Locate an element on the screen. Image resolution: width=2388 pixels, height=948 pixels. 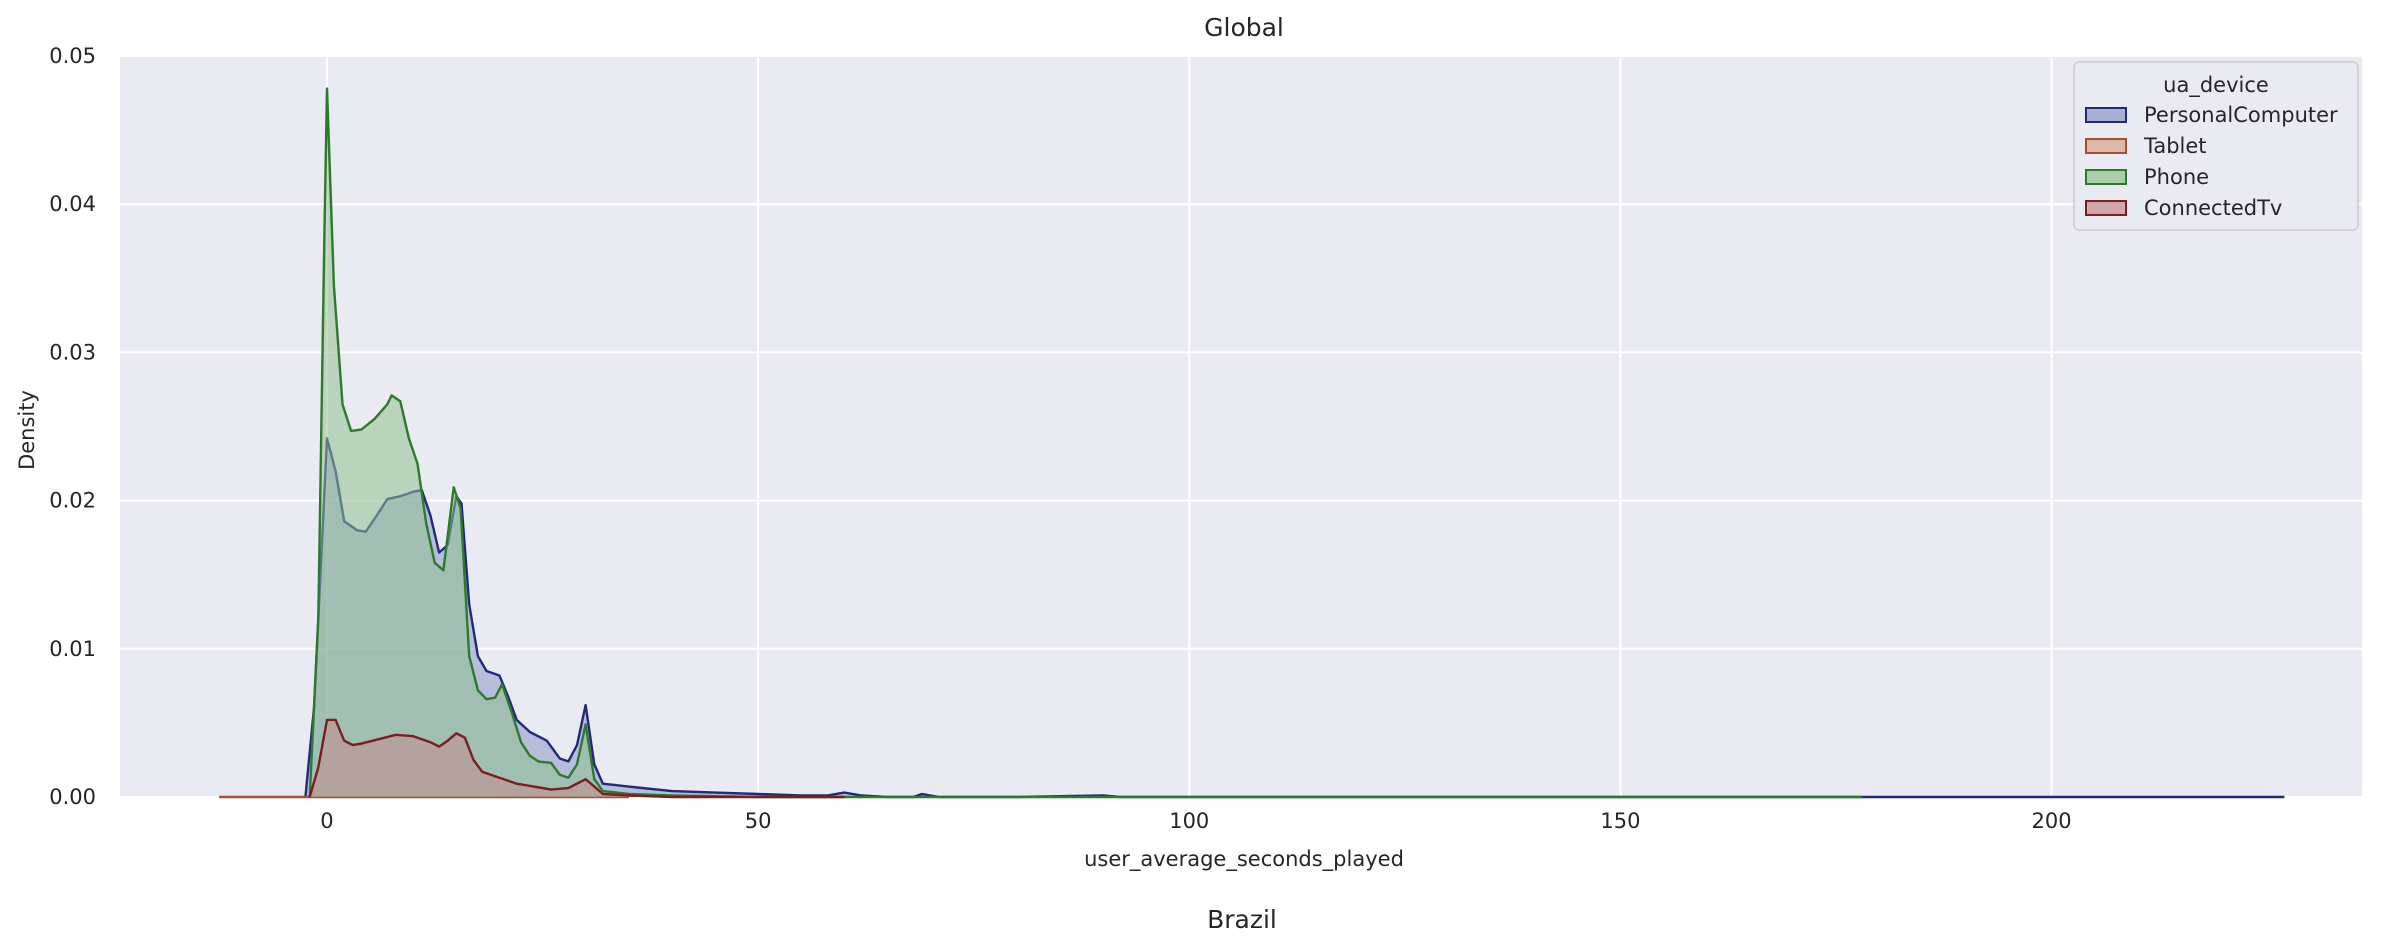
y-tick-label: 0.03 is located at coordinates (72, 352).